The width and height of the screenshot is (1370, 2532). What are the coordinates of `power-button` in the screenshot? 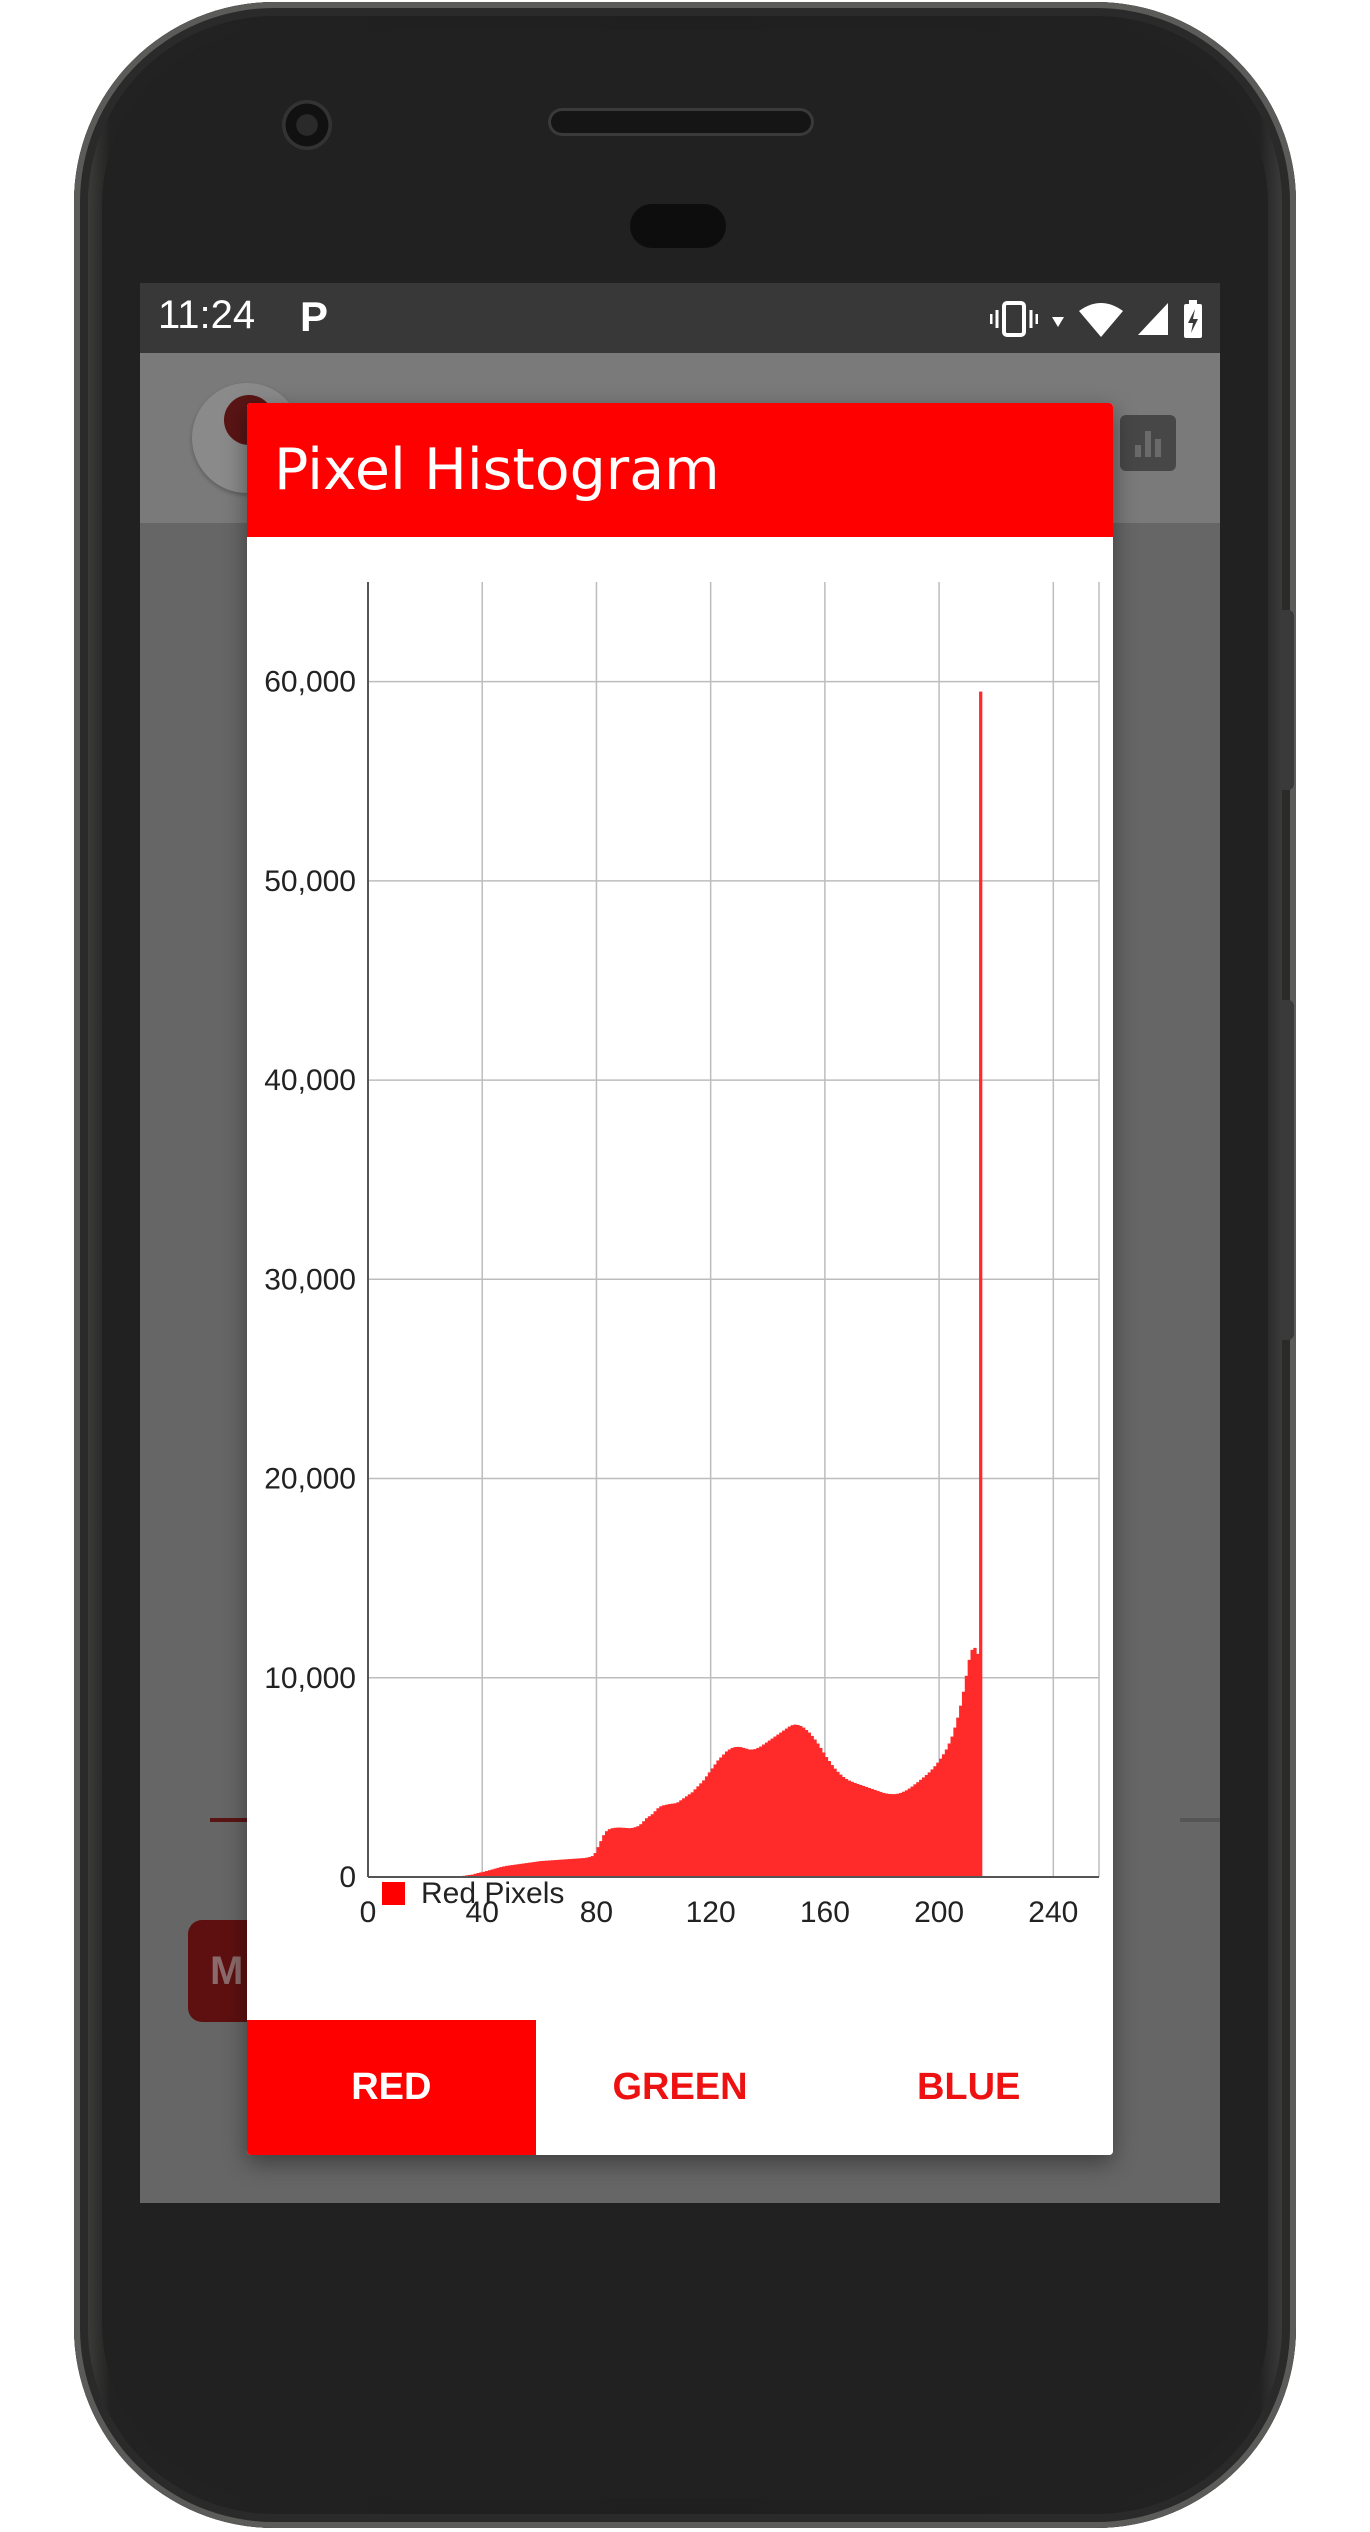 It's located at (1288, 700).